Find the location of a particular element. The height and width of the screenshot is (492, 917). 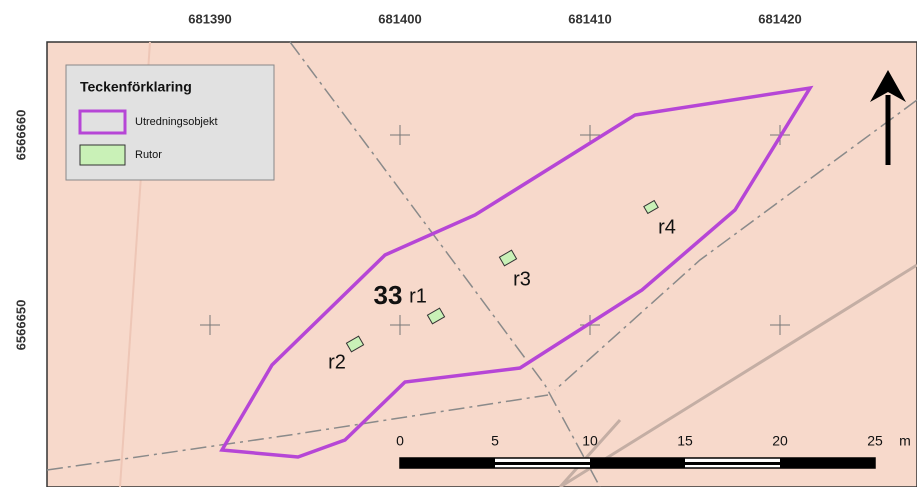

scale-label: 15 is located at coordinates (685, 441).